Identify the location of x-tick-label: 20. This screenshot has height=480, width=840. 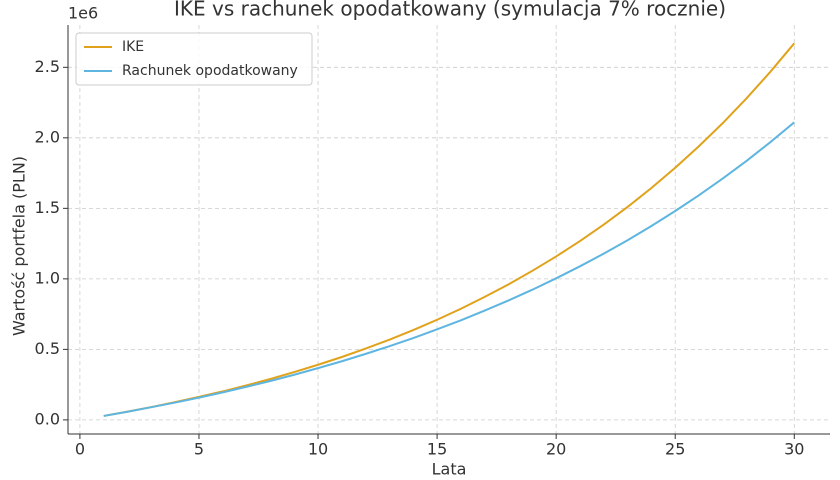
(556, 449).